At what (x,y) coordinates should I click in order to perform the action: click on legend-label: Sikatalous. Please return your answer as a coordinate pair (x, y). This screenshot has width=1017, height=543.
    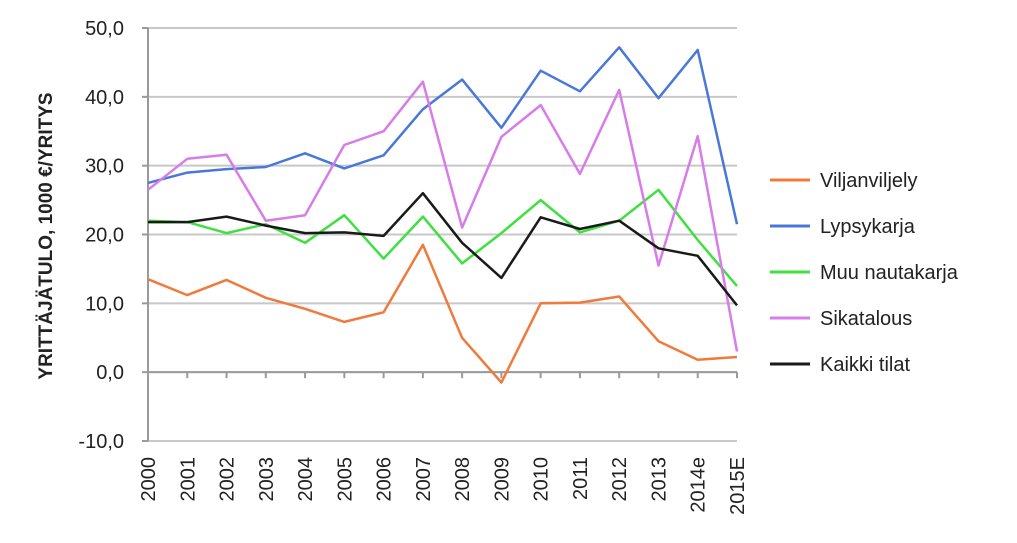
    Looking at the image, I should click on (866, 319).